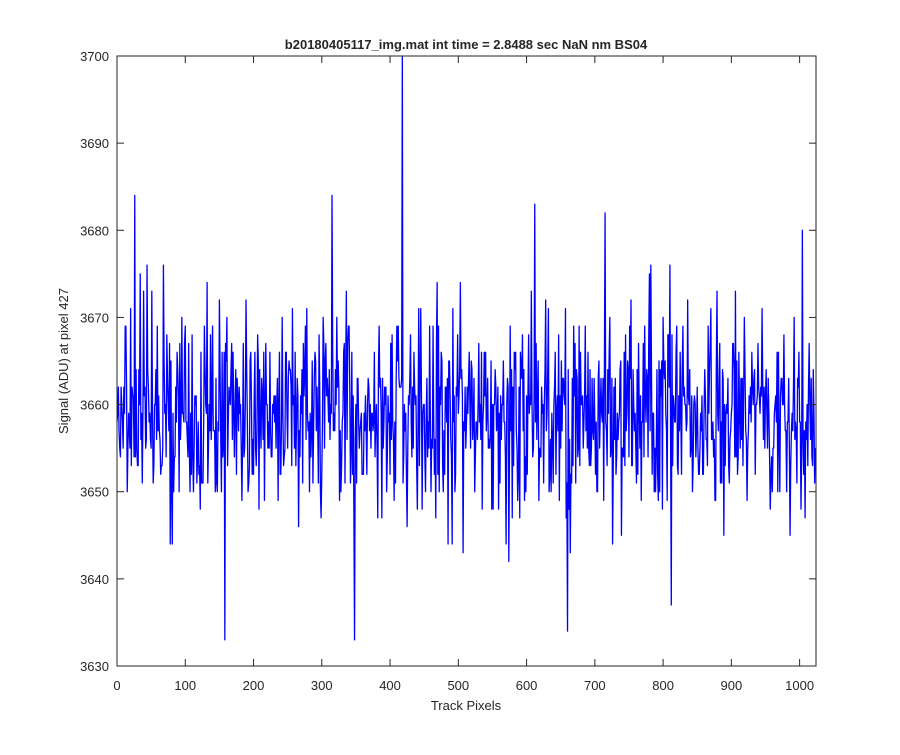 This screenshot has width=900, height=755. I want to click on x-tick-label: 300, so click(322, 685).